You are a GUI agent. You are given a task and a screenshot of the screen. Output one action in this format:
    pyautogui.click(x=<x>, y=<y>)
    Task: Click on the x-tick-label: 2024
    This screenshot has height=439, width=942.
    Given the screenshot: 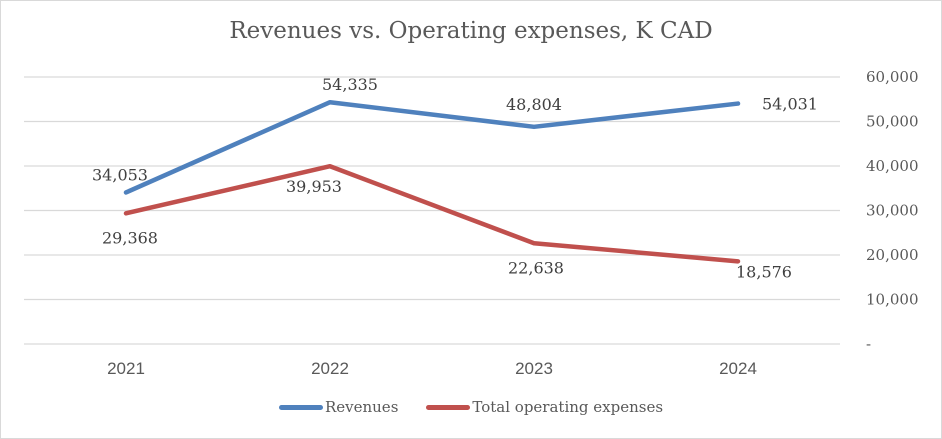 What is the action you would take?
    pyautogui.click(x=738, y=368)
    